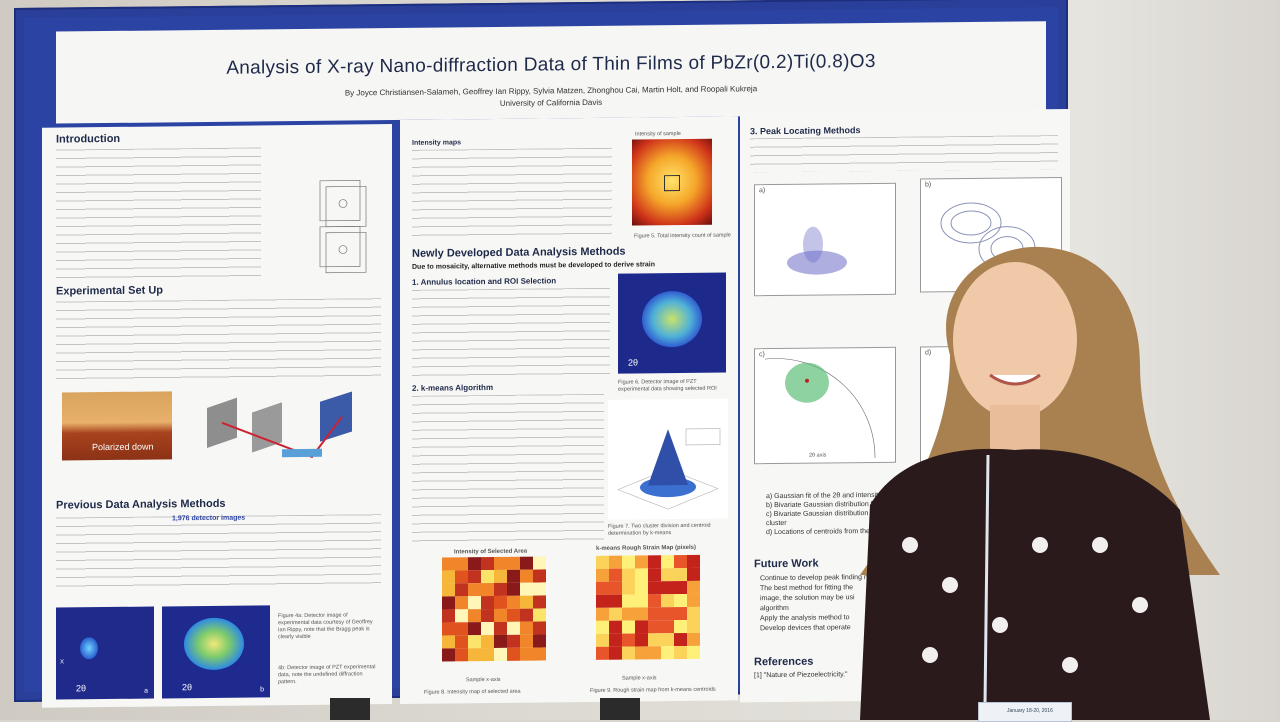 This screenshot has height=722, width=1280. What do you see at coordinates (209, 518) in the screenshot?
I see `previous-highlight: 1,976 detector images` at bounding box center [209, 518].